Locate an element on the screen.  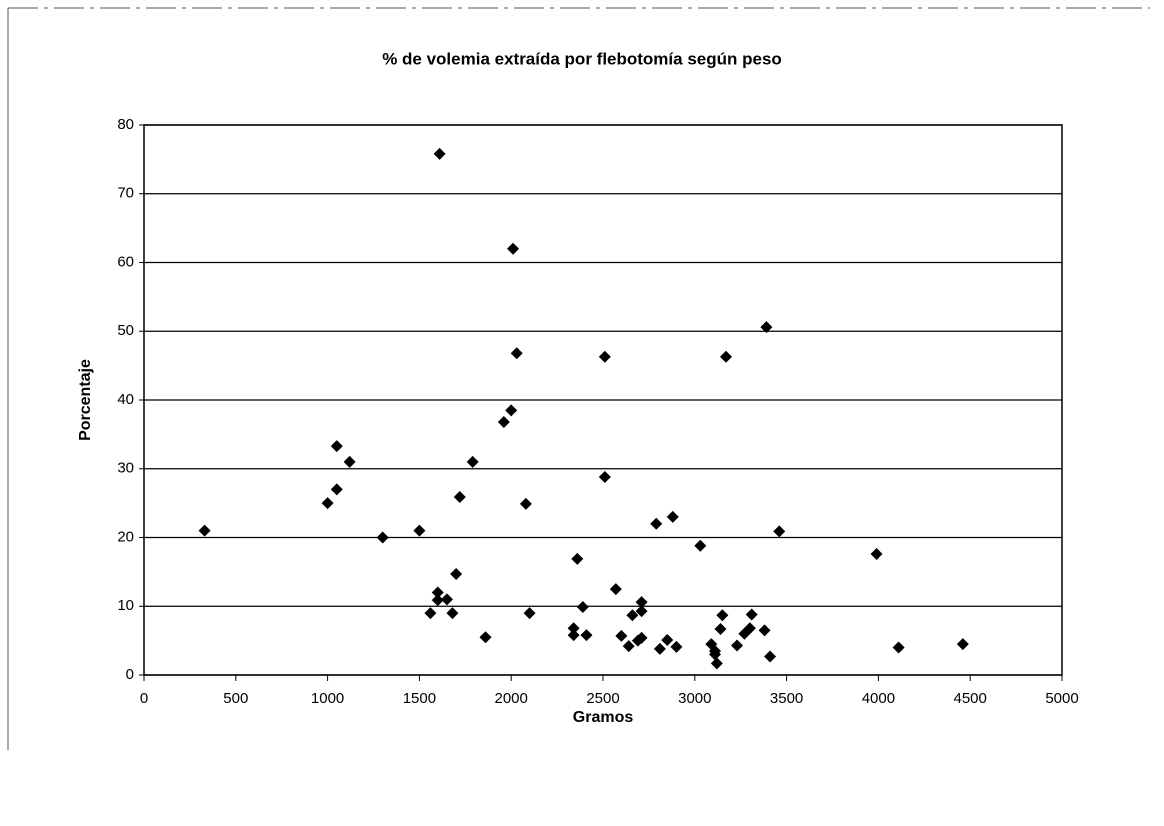
x-tick-label: 0 is located at coordinates (144, 698).